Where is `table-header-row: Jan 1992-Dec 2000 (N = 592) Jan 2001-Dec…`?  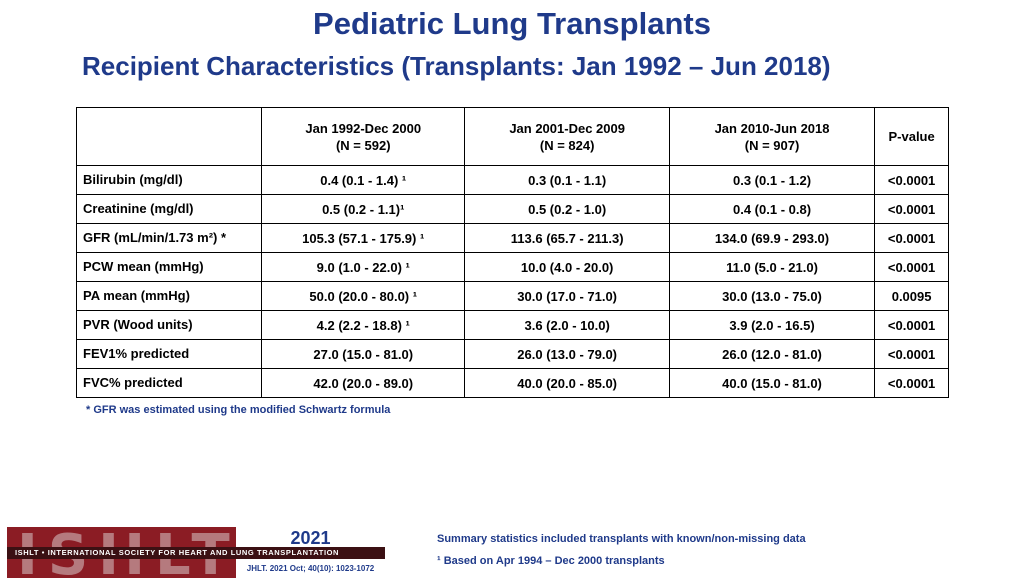 table-header-row: Jan 1992-Dec 2000 (N = 592) Jan 2001-Dec… is located at coordinates (512, 136).